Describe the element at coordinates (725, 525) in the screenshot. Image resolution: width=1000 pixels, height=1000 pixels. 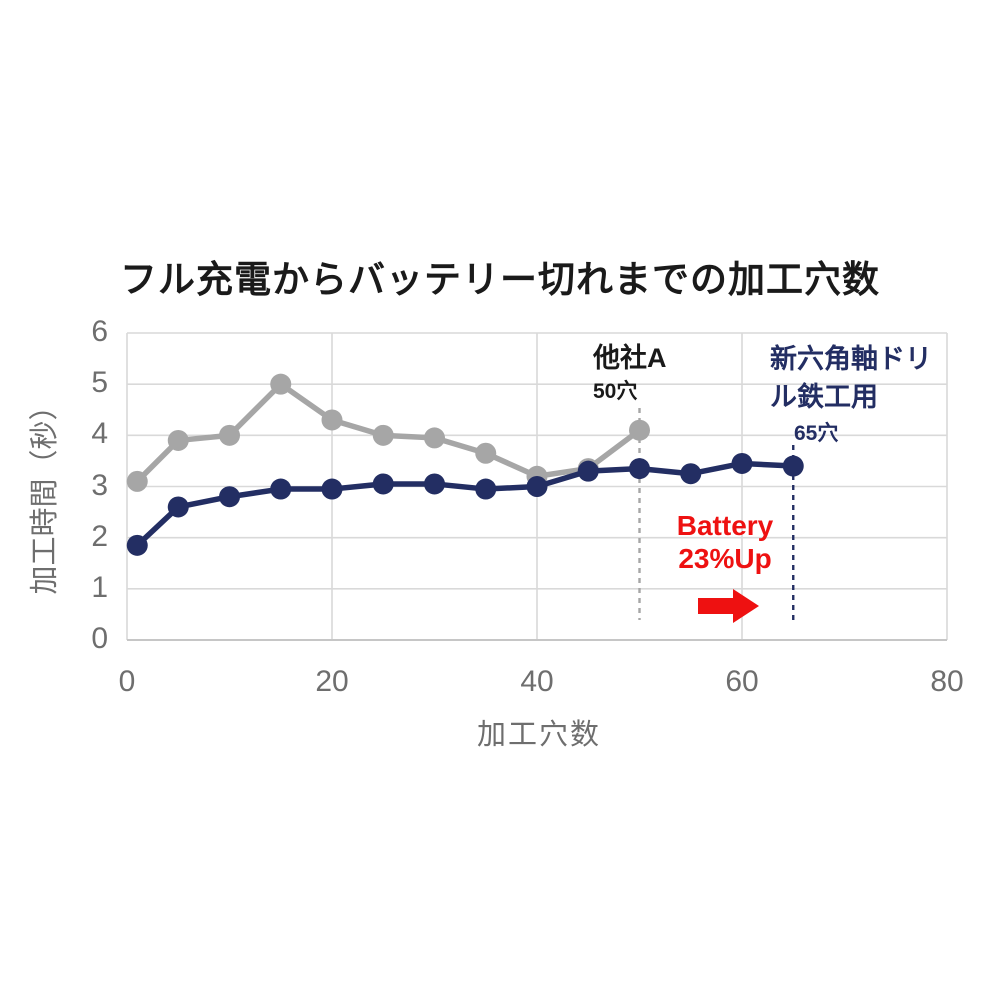
I see `annotation-battery-line1: Battery` at that location.